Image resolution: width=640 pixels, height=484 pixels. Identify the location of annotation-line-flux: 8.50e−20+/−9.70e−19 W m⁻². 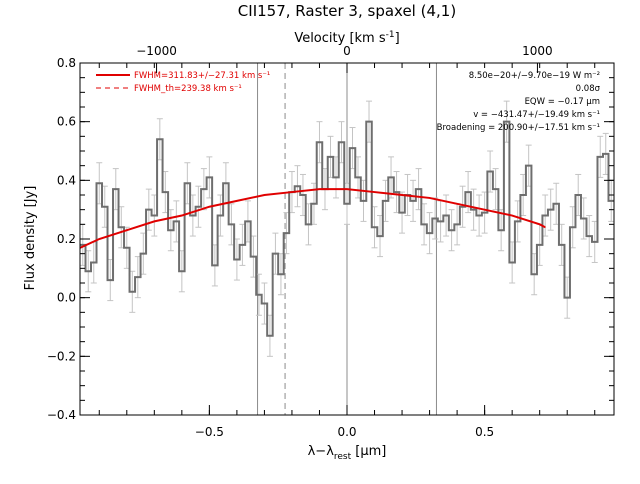
(534, 76).